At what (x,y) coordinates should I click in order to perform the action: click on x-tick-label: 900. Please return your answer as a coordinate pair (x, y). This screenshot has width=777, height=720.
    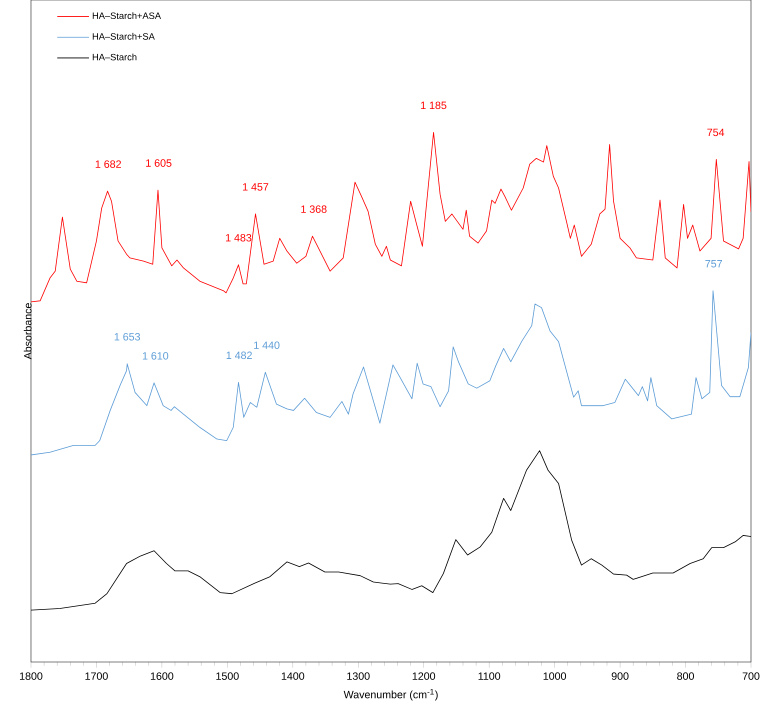
    Looking at the image, I should click on (620, 676).